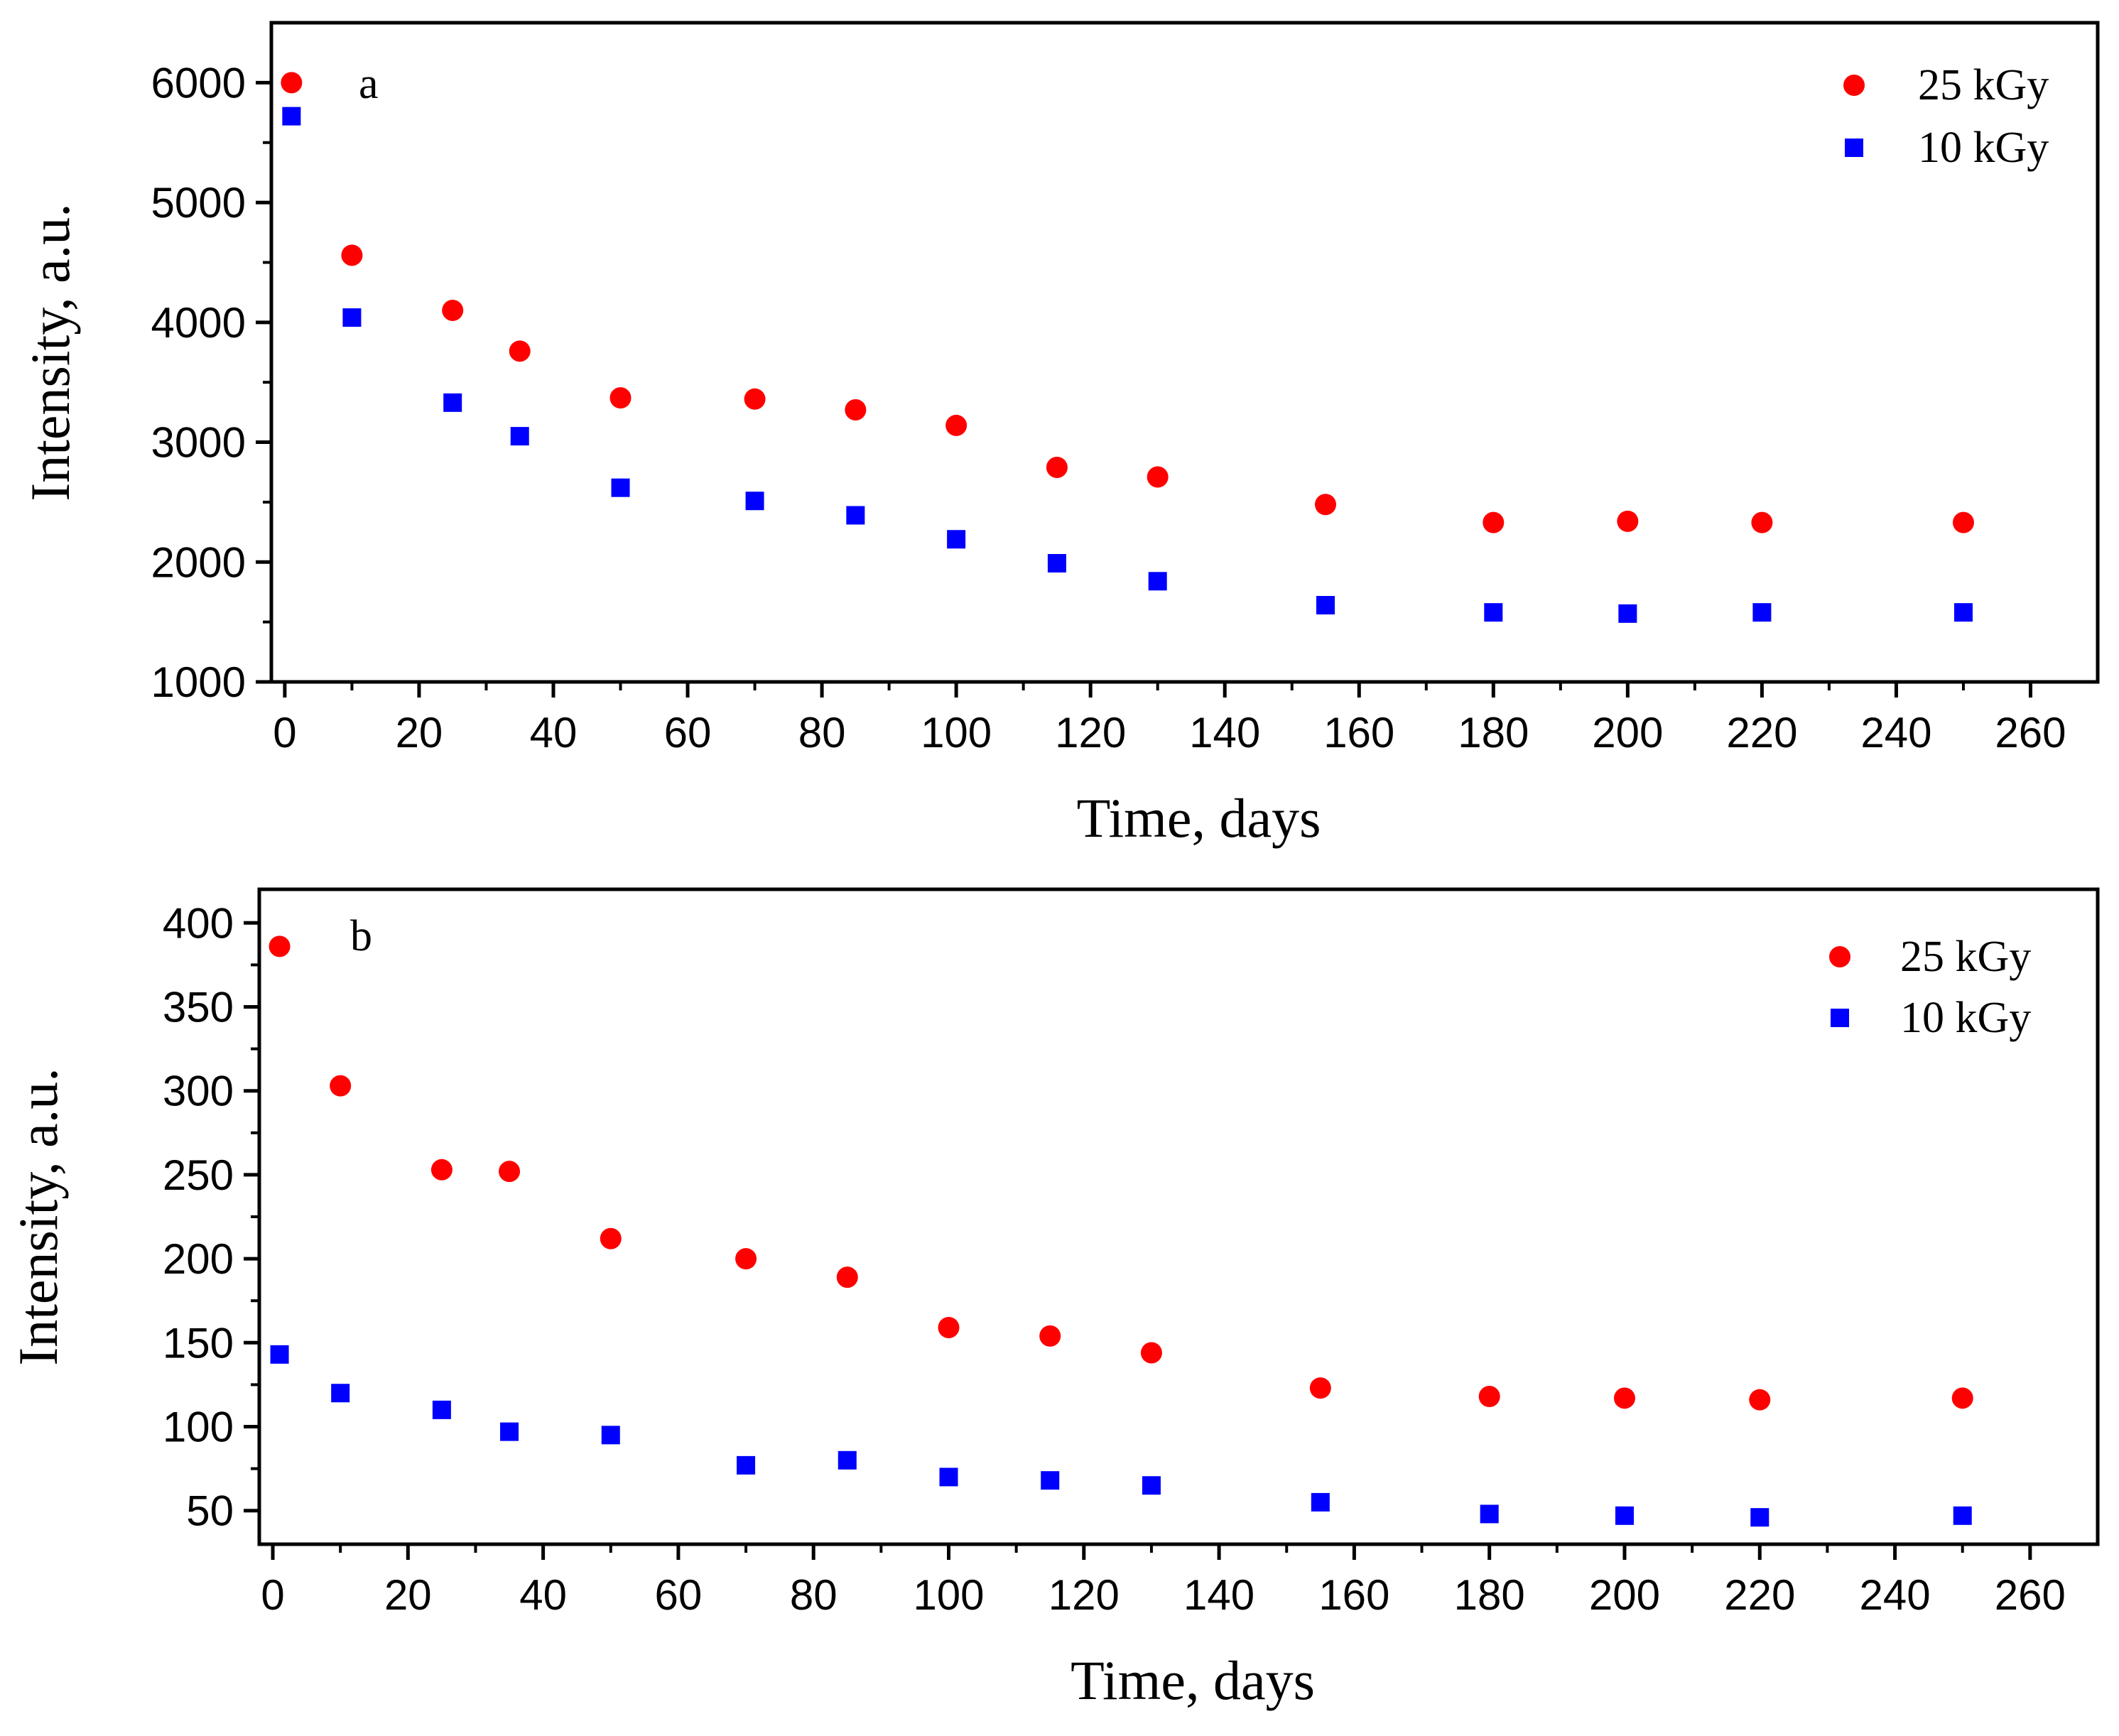 The width and height of the screenshot is (2119, 1736). I want to click on y-tick-label: 4000, so click(198, 323).